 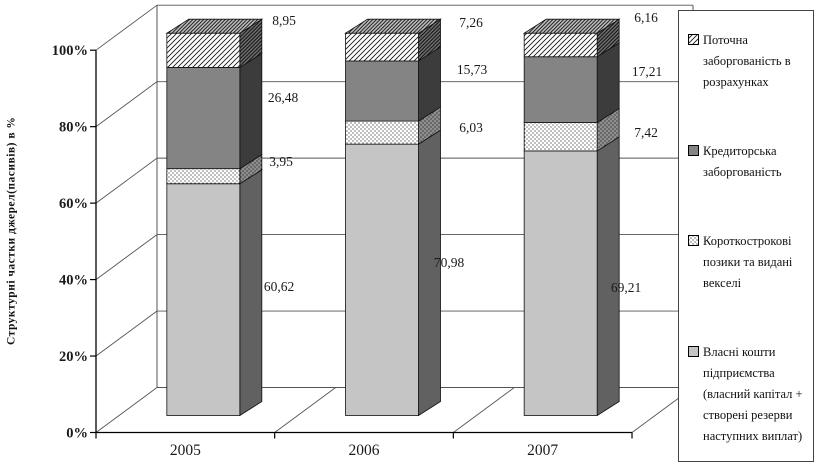 I want to click on legend-label: Короткострокові позики та видані векселі, so click(x=748, y=262).